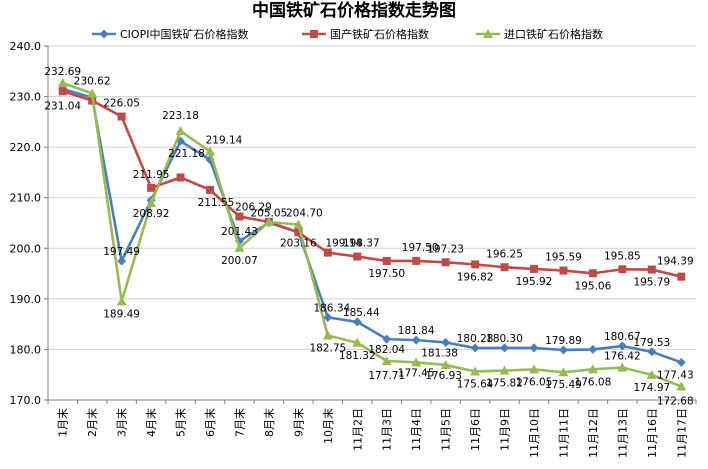 This screenshot has height=469, width=708. Describe the element at coordinates (224, 140) in the screenshot. I see `data-label: 219.14` at that location.